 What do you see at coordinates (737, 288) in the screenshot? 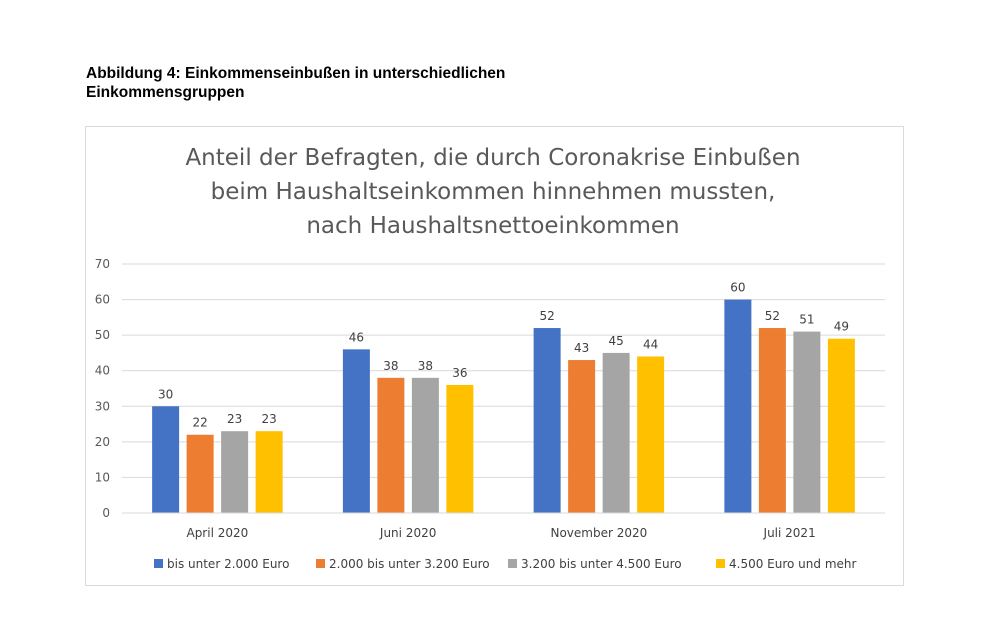
I see `data-label-4-1: 60` at bounding box center [737, 288].